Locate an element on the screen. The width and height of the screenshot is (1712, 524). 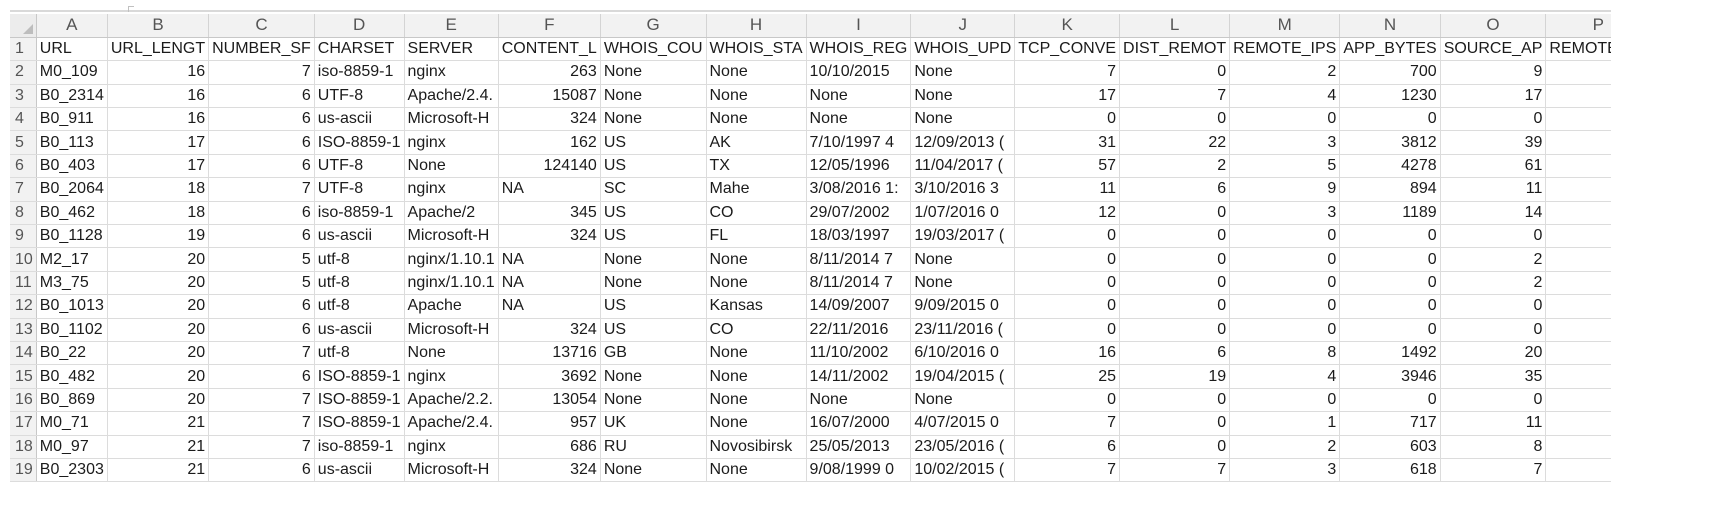
cell: B0_2314 is located at coordinates (72, 96).